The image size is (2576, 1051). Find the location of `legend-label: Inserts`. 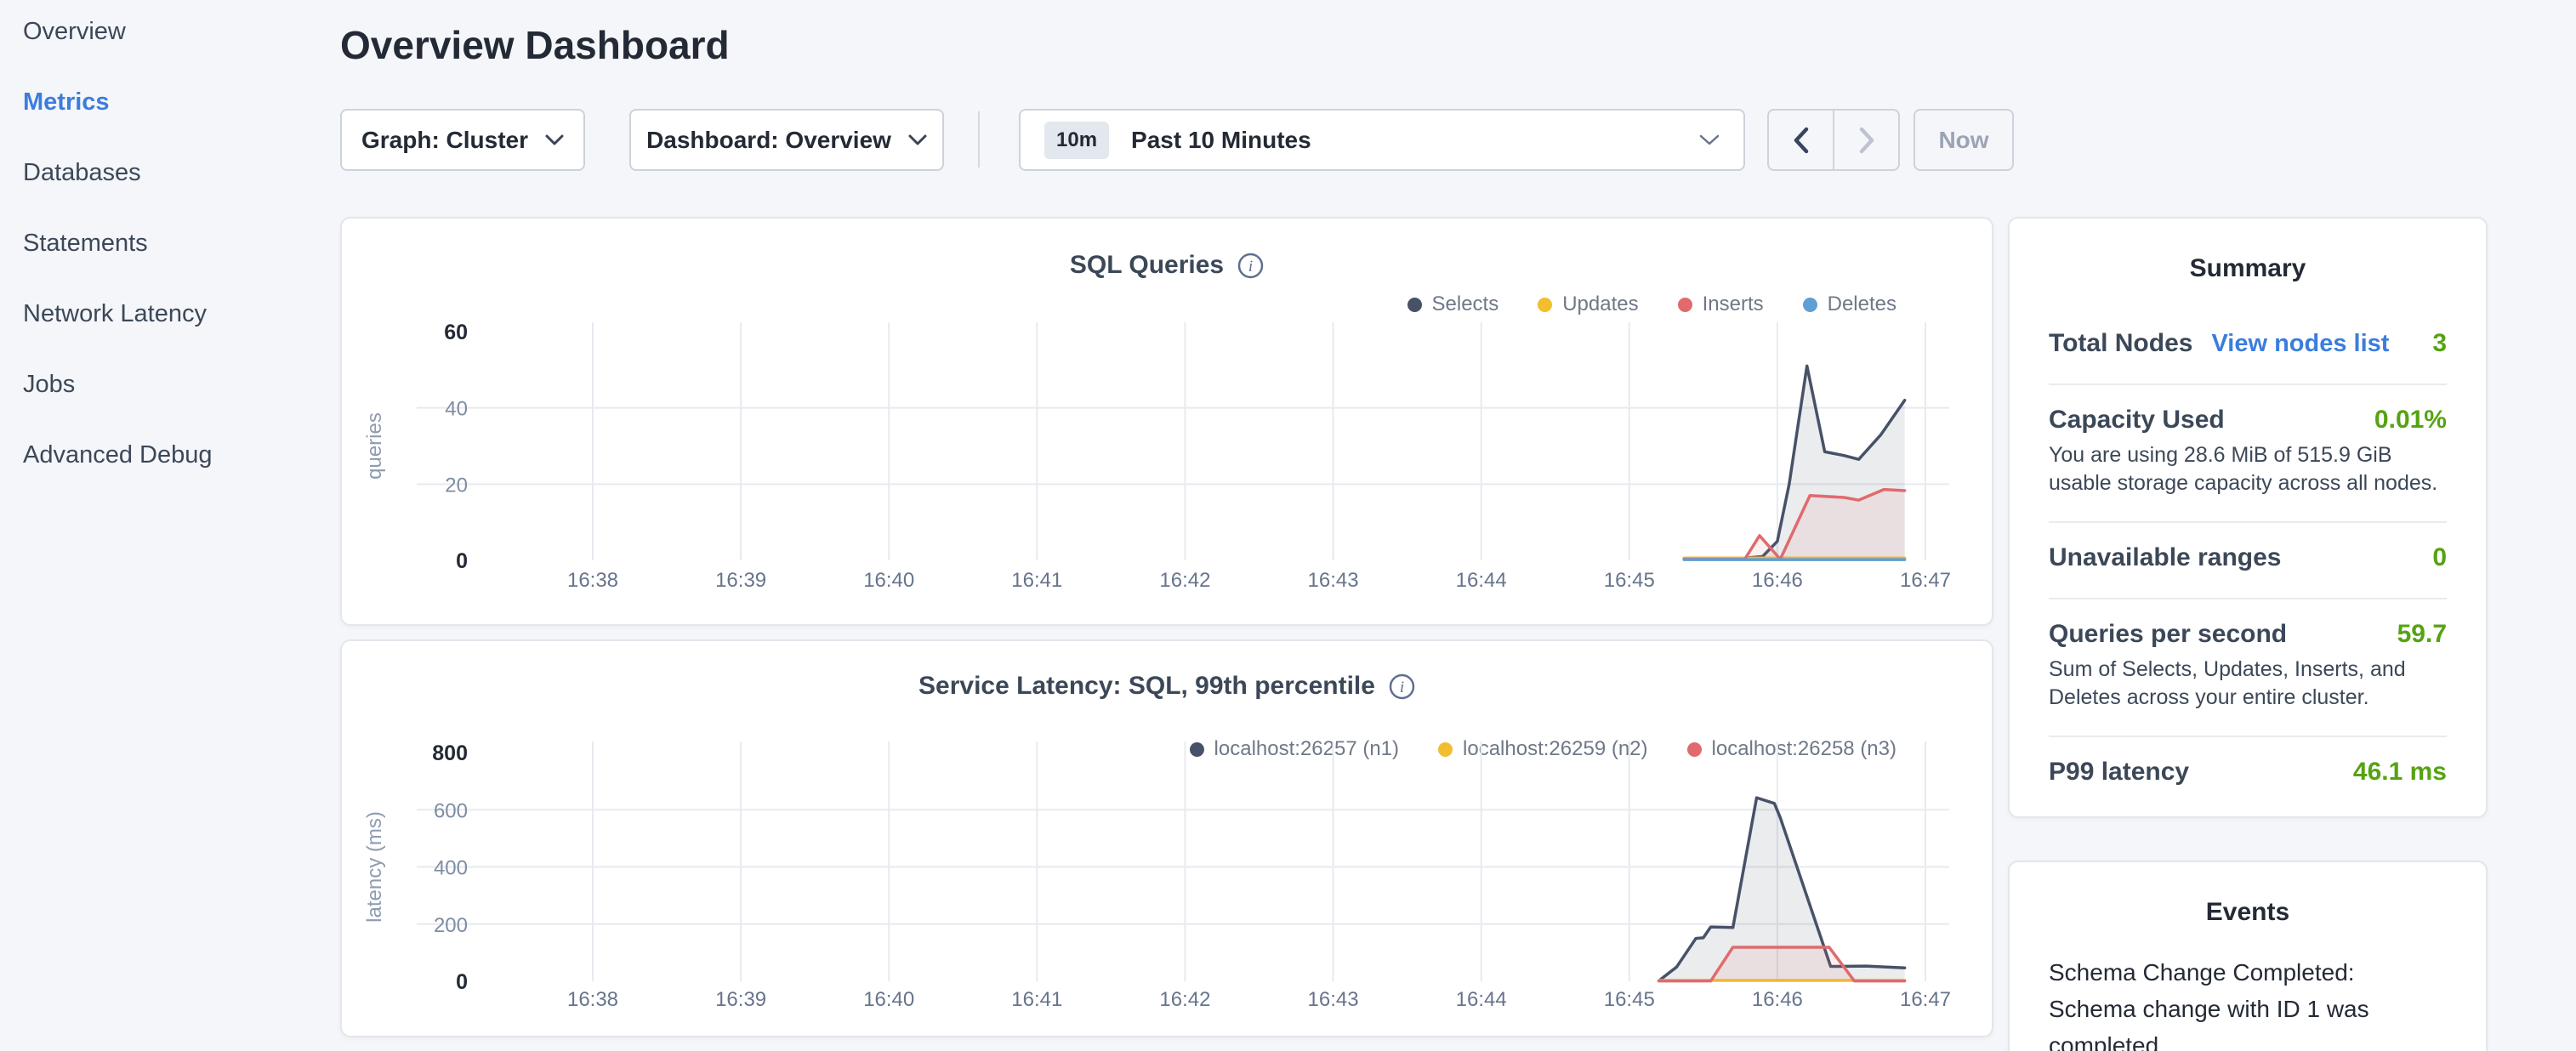

legend-label: Inserts is located at coordinates (1733, 304).